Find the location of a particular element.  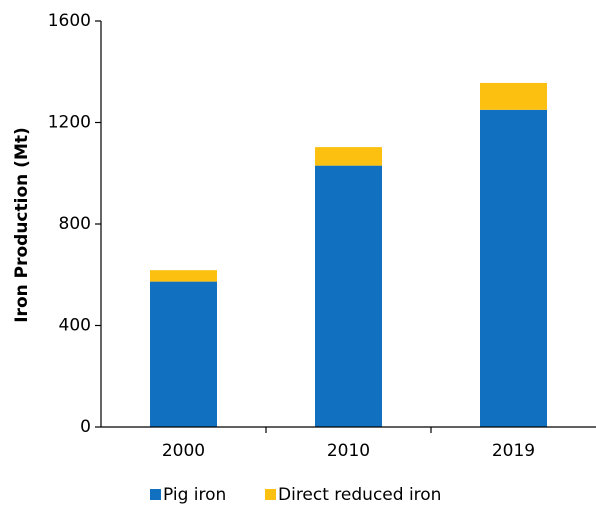

legend-label: Pig iron is located at coordinates (194, 495).